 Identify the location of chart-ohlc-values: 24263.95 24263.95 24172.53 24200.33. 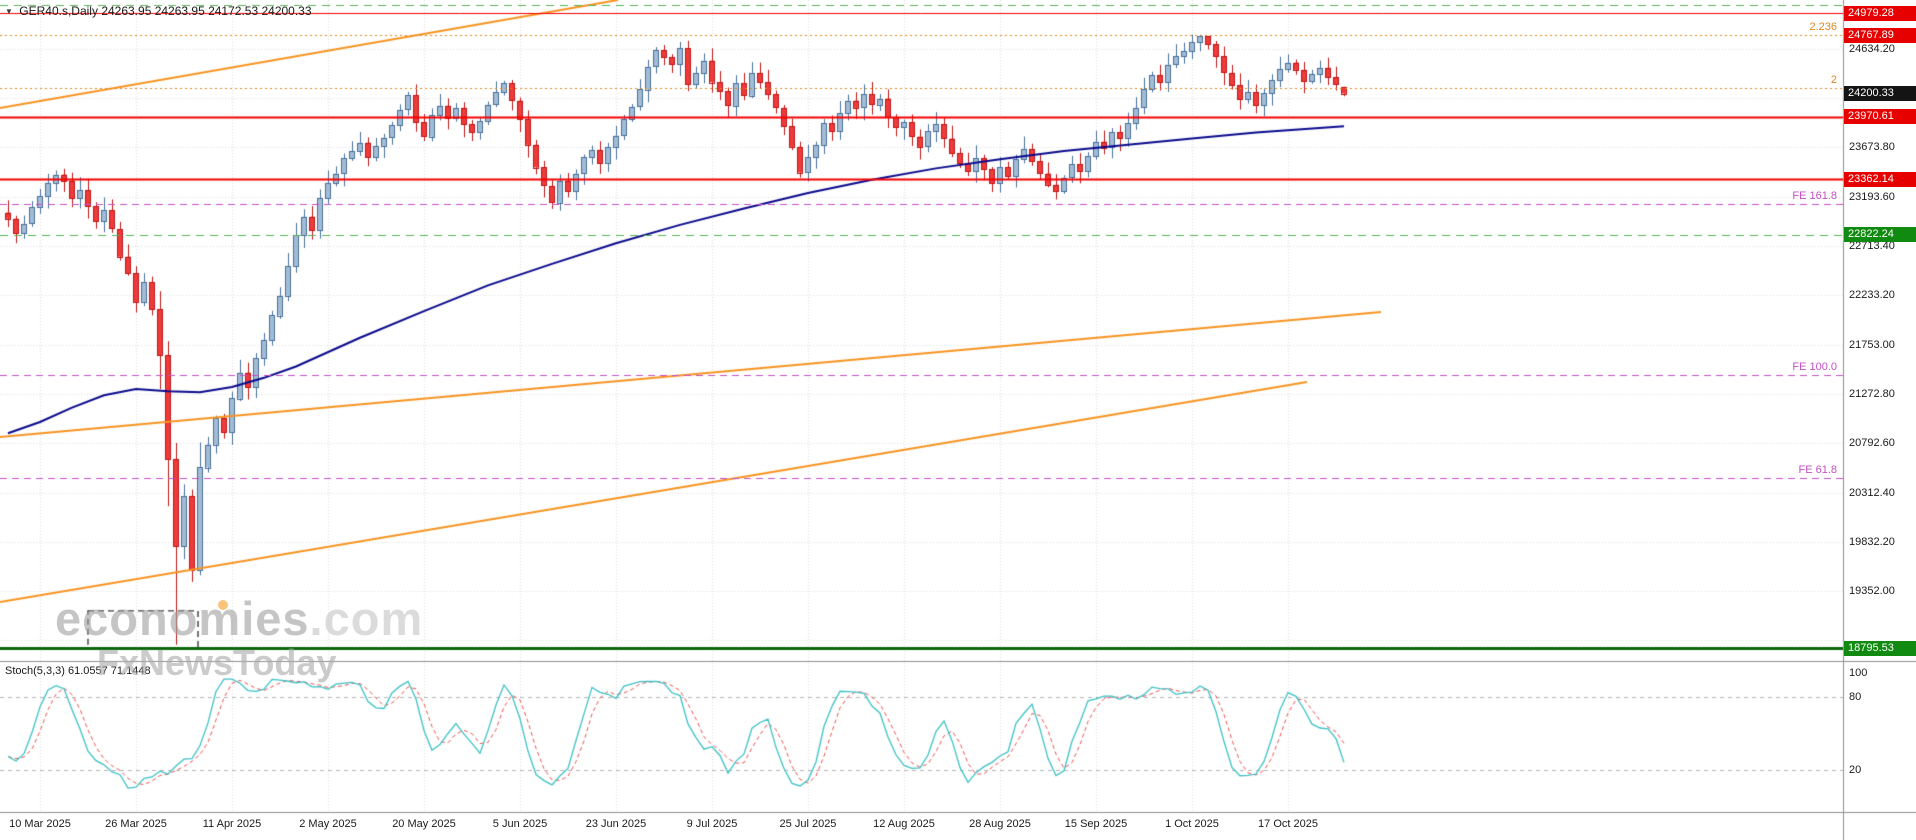
(206, 11).